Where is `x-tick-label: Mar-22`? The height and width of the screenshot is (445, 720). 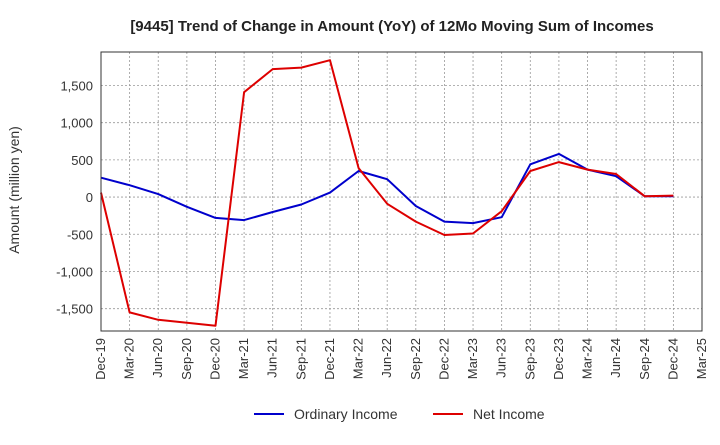
x-tick-label: Mar-22 is located at coordinates (358, 358).